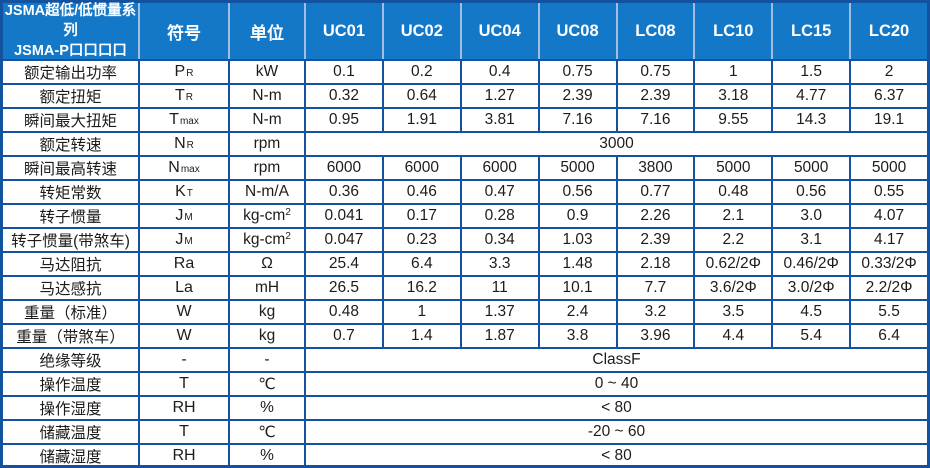 Image resolution: width=930 pixels, height=468 pixels. What do you see at coordinates (810, 192) in the screenshot?
I see `value-cell: 0.56` at bounding box center [810, 192].